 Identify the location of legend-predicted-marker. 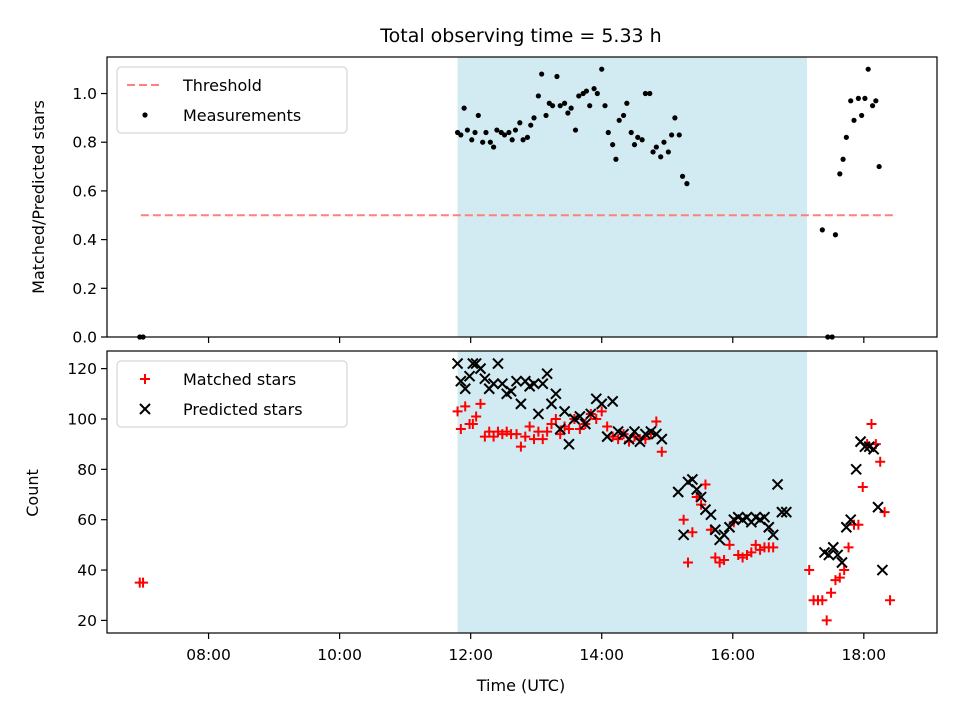
(145, 409).